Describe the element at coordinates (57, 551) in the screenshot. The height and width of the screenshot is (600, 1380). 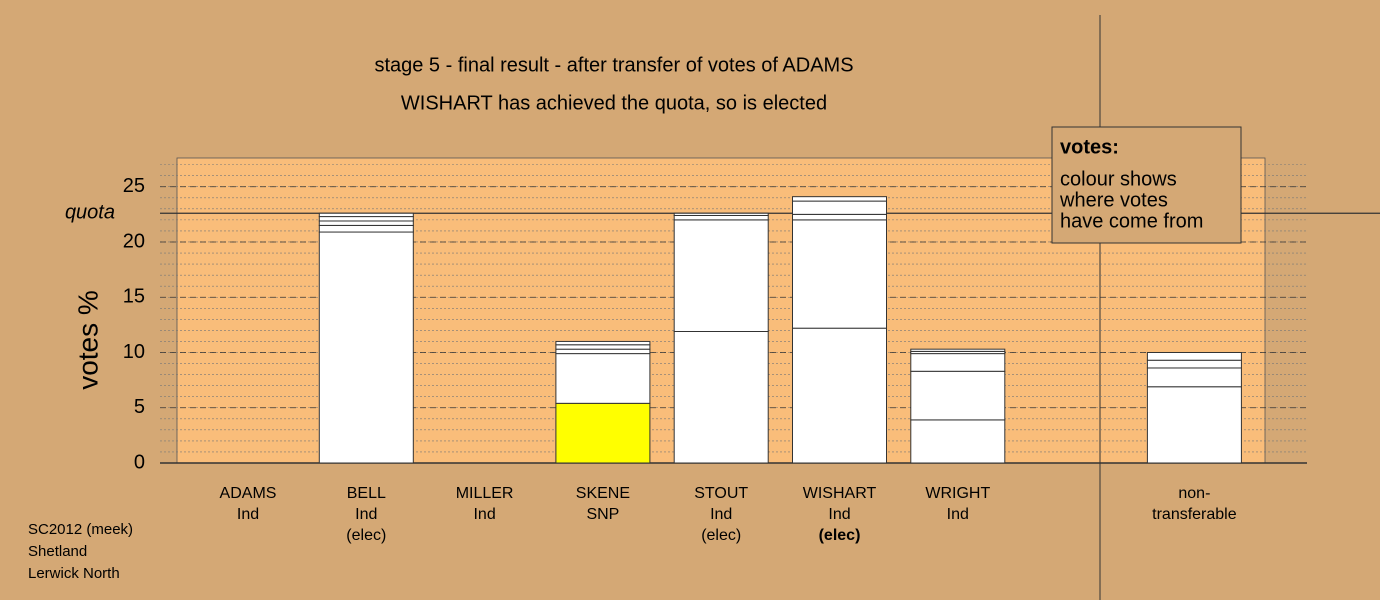
I see `footer-line: Shetland` at that location.